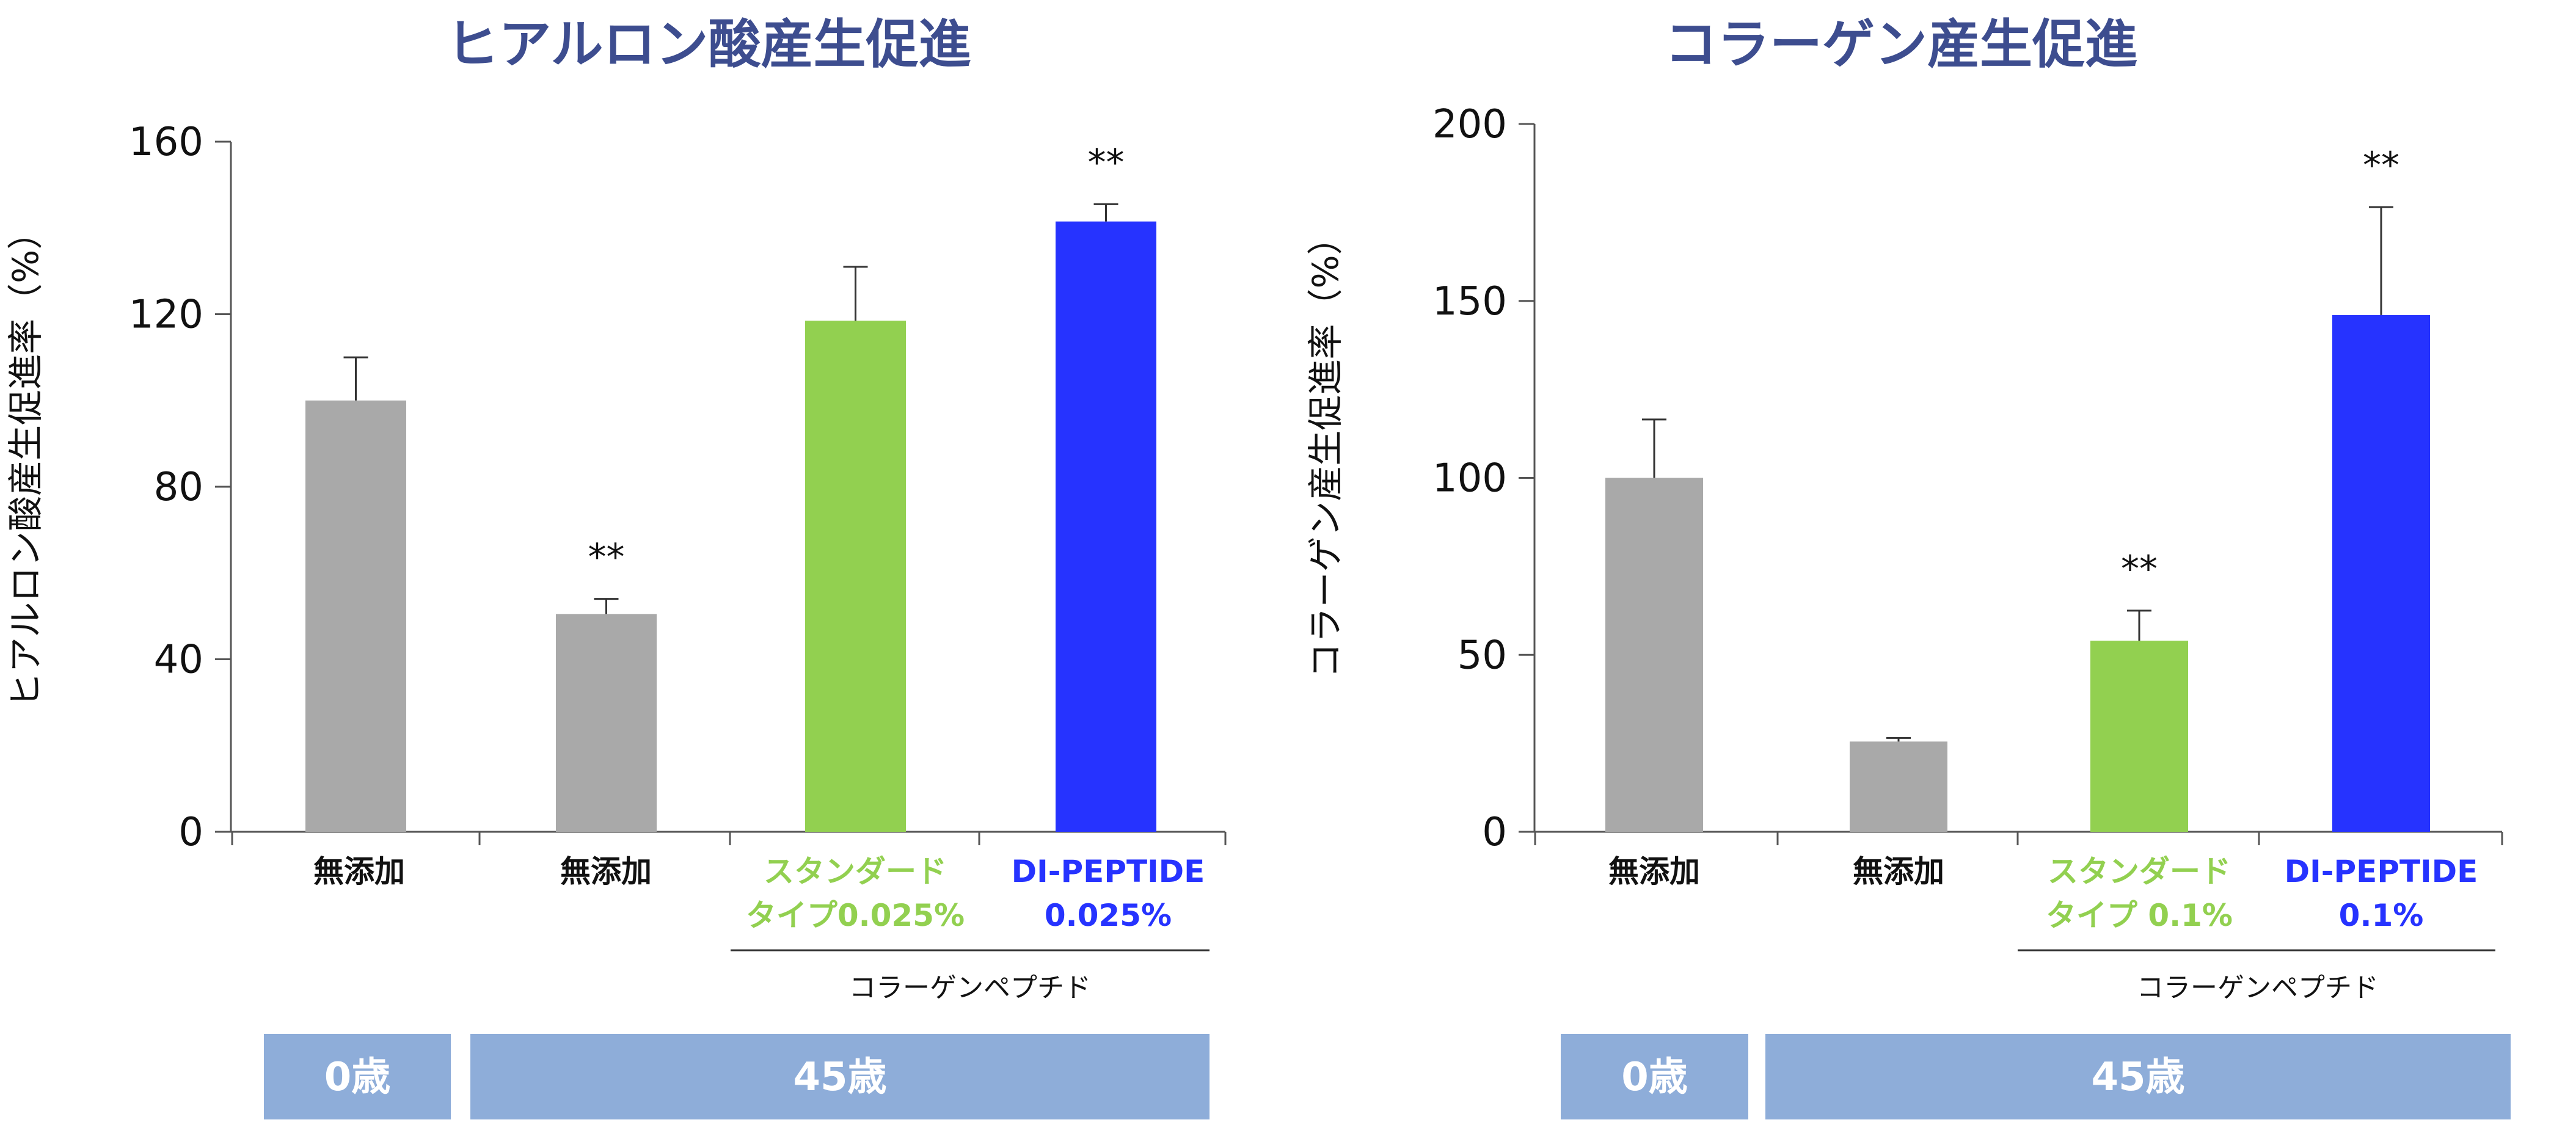 This screenshot has width=2576, height=1128. What do you see at coordinates (178, 660) in the screenshot?
I see `y-tick-label: 40` at bounding box center [178, 660].